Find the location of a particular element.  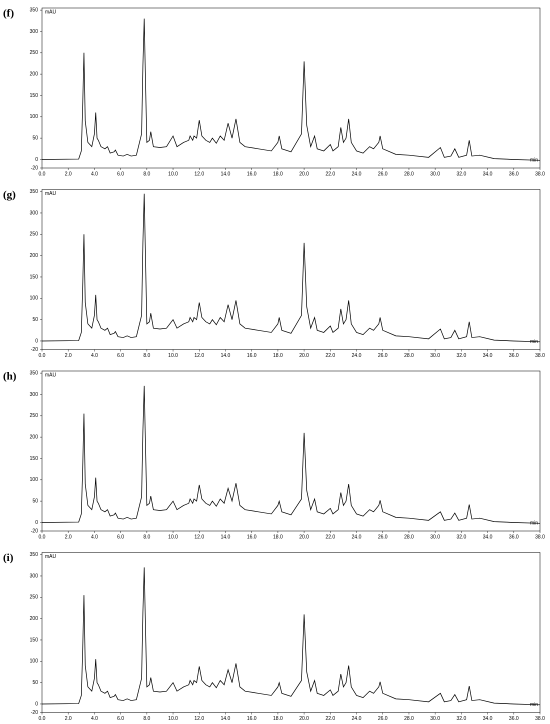

panel-label: (g) is located at coordinates (9, 195).